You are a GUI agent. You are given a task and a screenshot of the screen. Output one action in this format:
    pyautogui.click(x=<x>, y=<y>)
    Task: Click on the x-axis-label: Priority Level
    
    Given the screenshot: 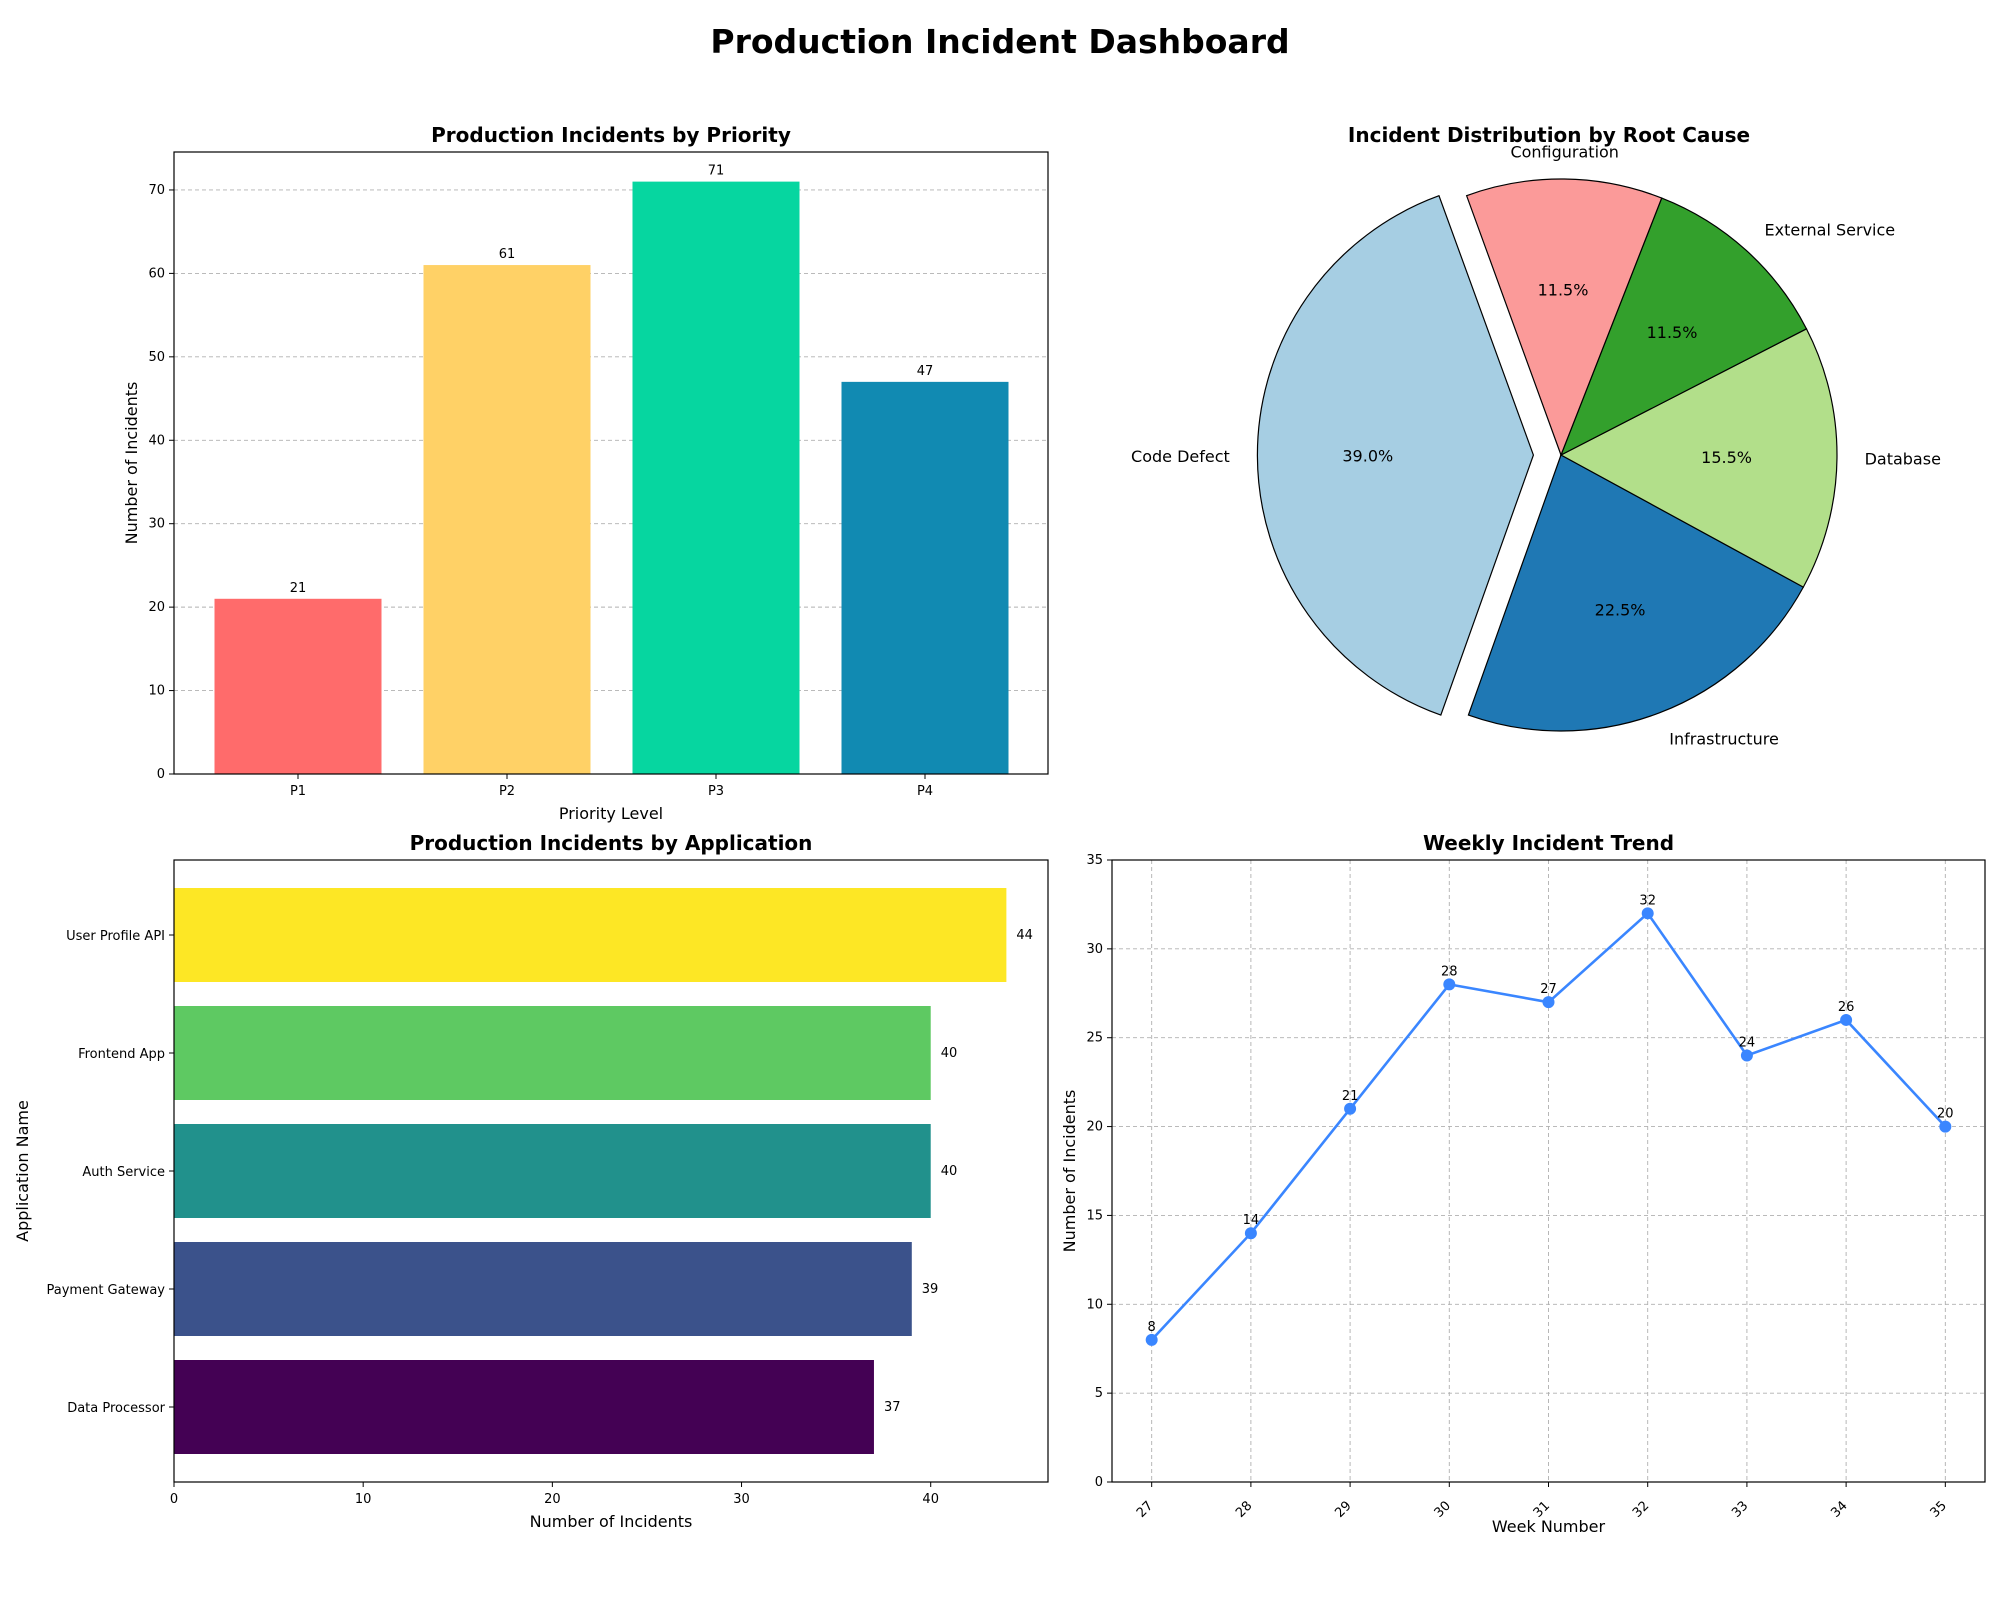 What is the action you would take?
    pyautogui.click(x=611, y=813)
    